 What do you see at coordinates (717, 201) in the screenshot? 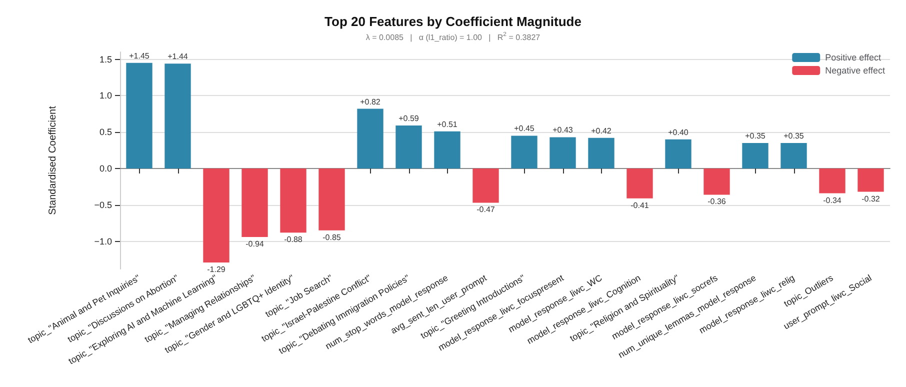
I see `data-label: -0.36` at bounding box center [717, 201].